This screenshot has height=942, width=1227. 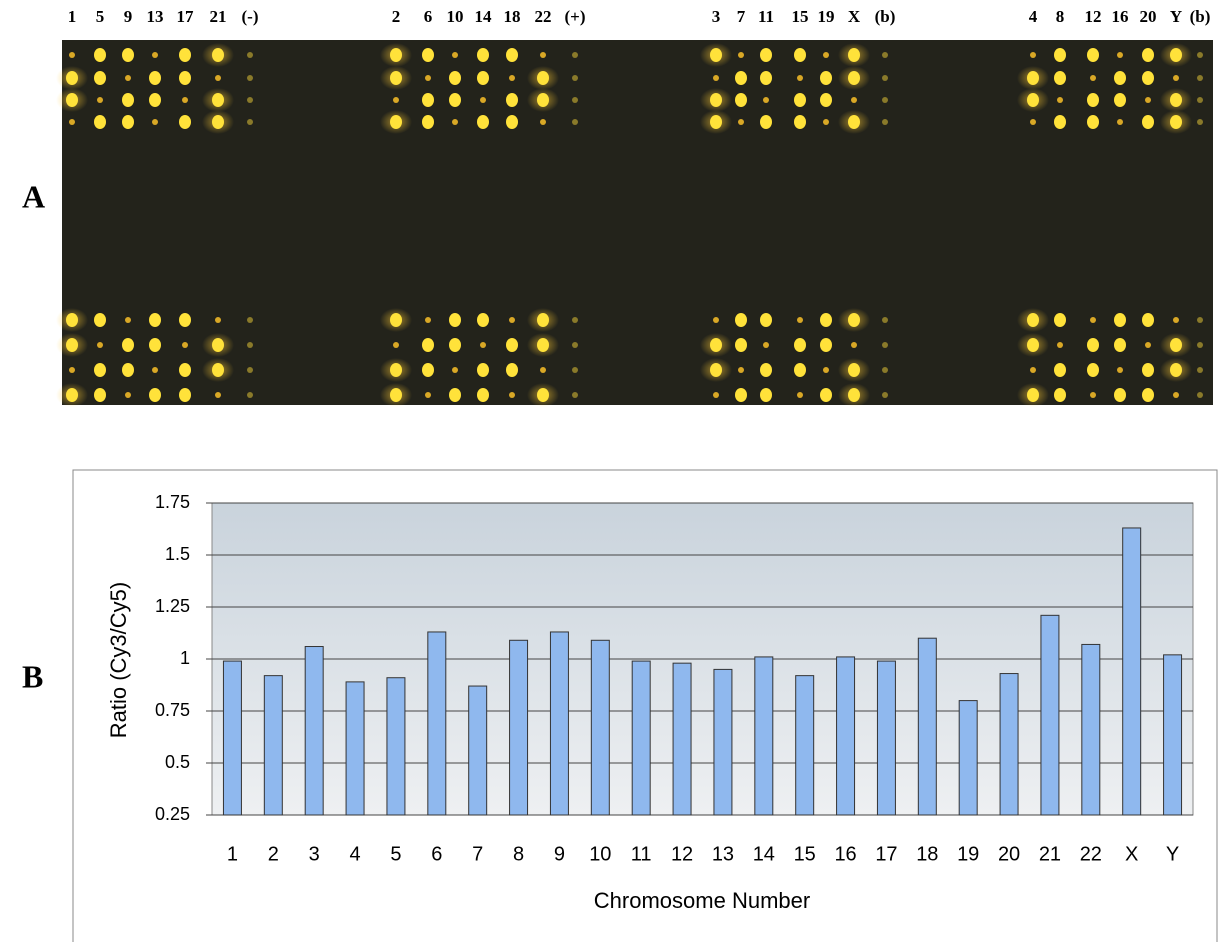 I want to click on array-column-label: 11, so click(x=766, y=16).